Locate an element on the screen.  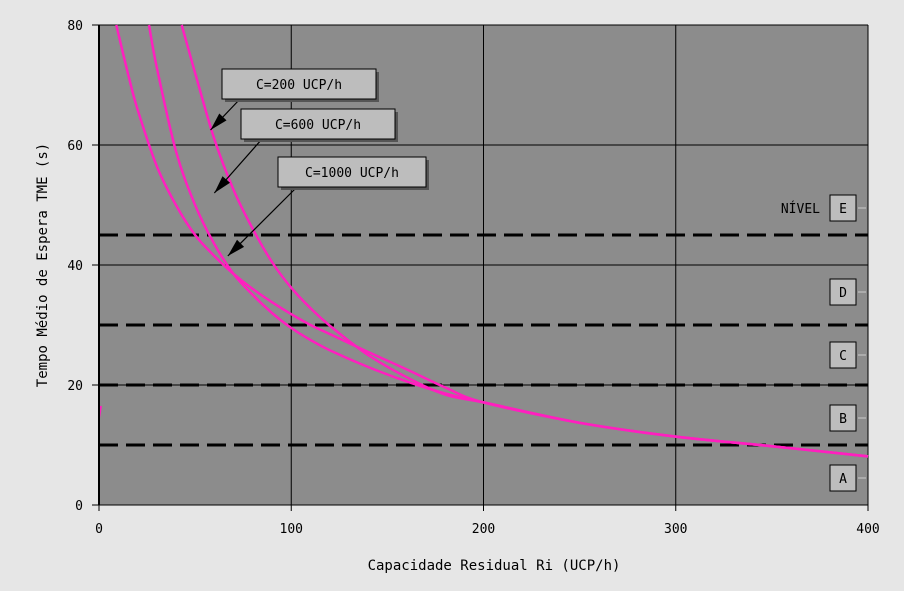
level-prefix-label: NÍVEL is located at coordinates (800, 209).